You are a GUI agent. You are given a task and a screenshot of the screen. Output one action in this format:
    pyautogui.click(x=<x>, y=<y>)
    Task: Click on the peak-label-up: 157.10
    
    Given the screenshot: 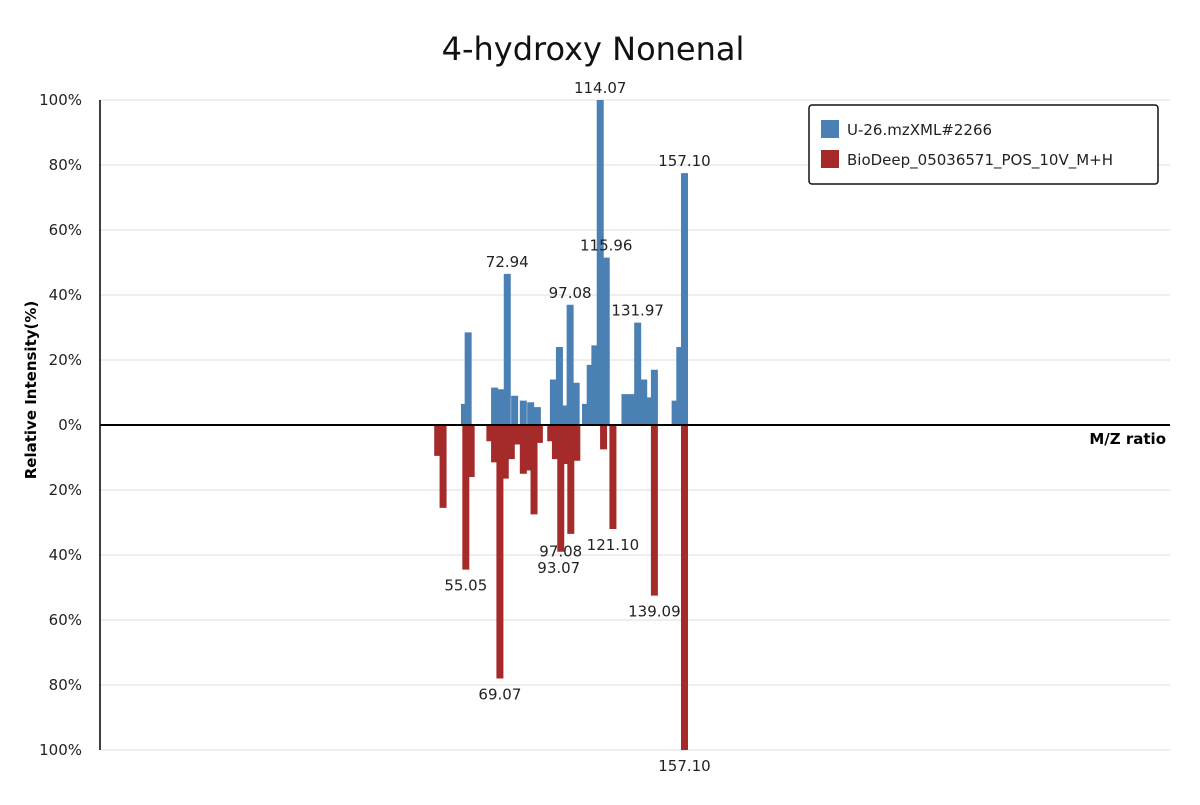 What is the action you would take?
    pyautogui.click(x=684, y=161)
    